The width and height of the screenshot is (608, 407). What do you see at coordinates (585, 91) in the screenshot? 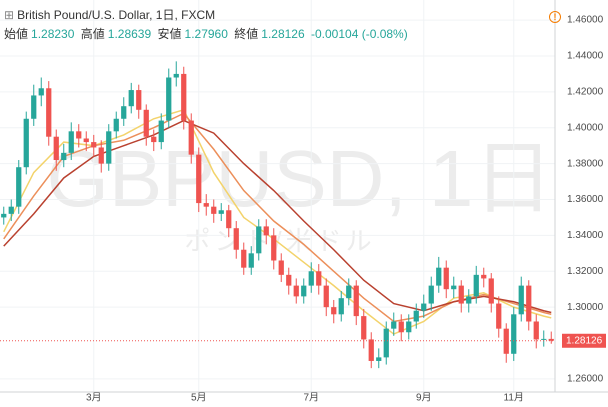
I see `y-tick-label: 1.42000` at bounding box center [585, 91].